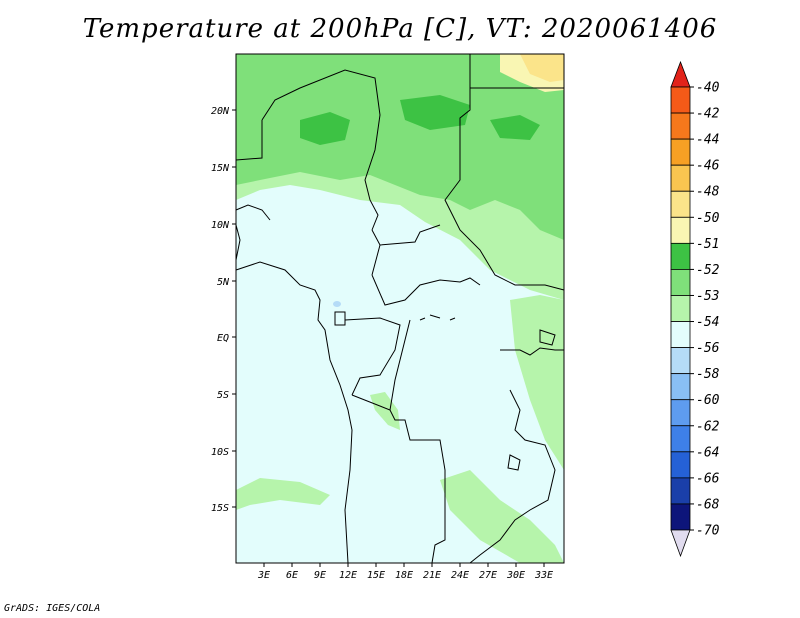  Describe the element at coordinates (223, 395) in the screenshot. I see `lat-label: 5S` at that location.